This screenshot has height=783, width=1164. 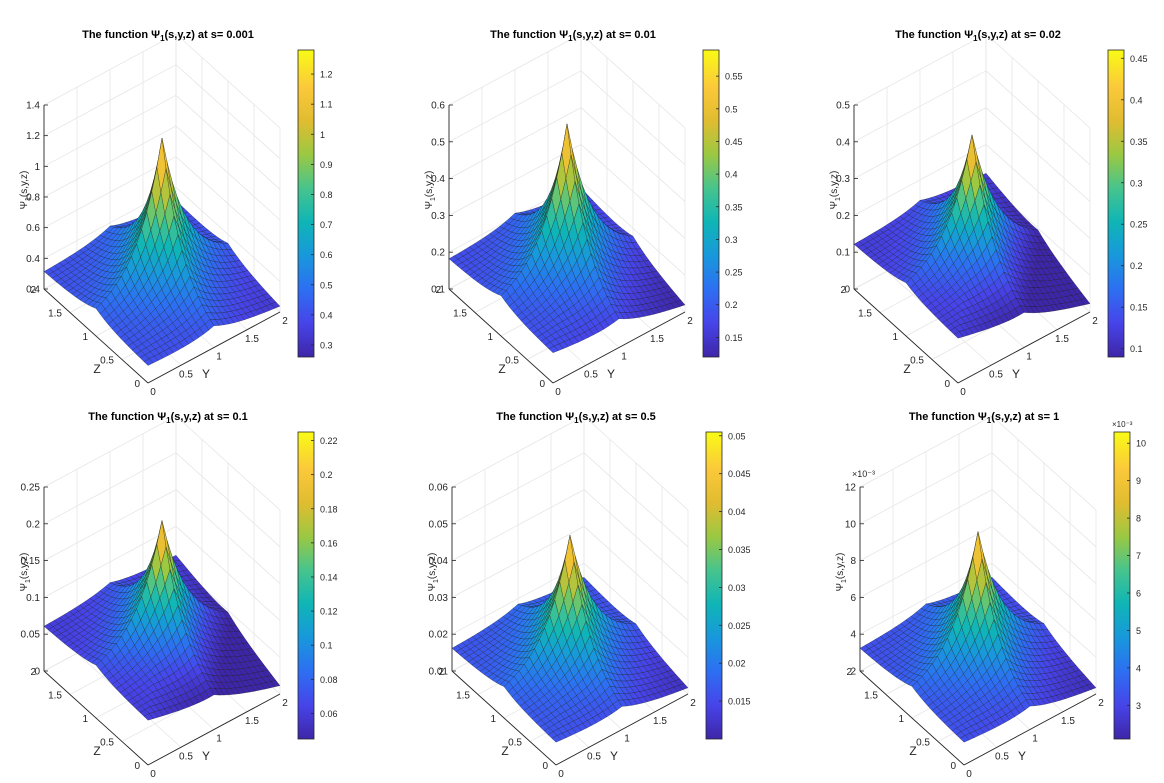 I want to click on y-axis-tick-label: 2, so click(x=1095, y=321).